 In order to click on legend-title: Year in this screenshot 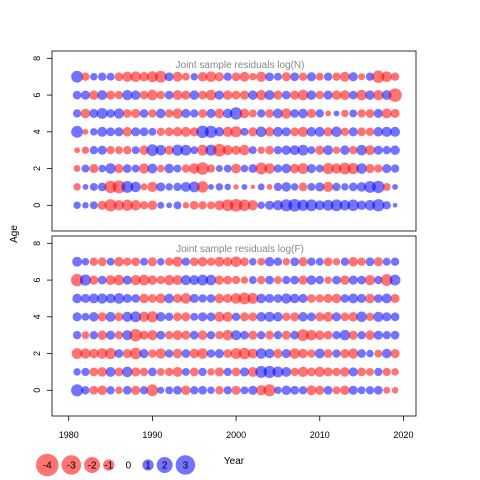, I will do `click(234, 461)`.